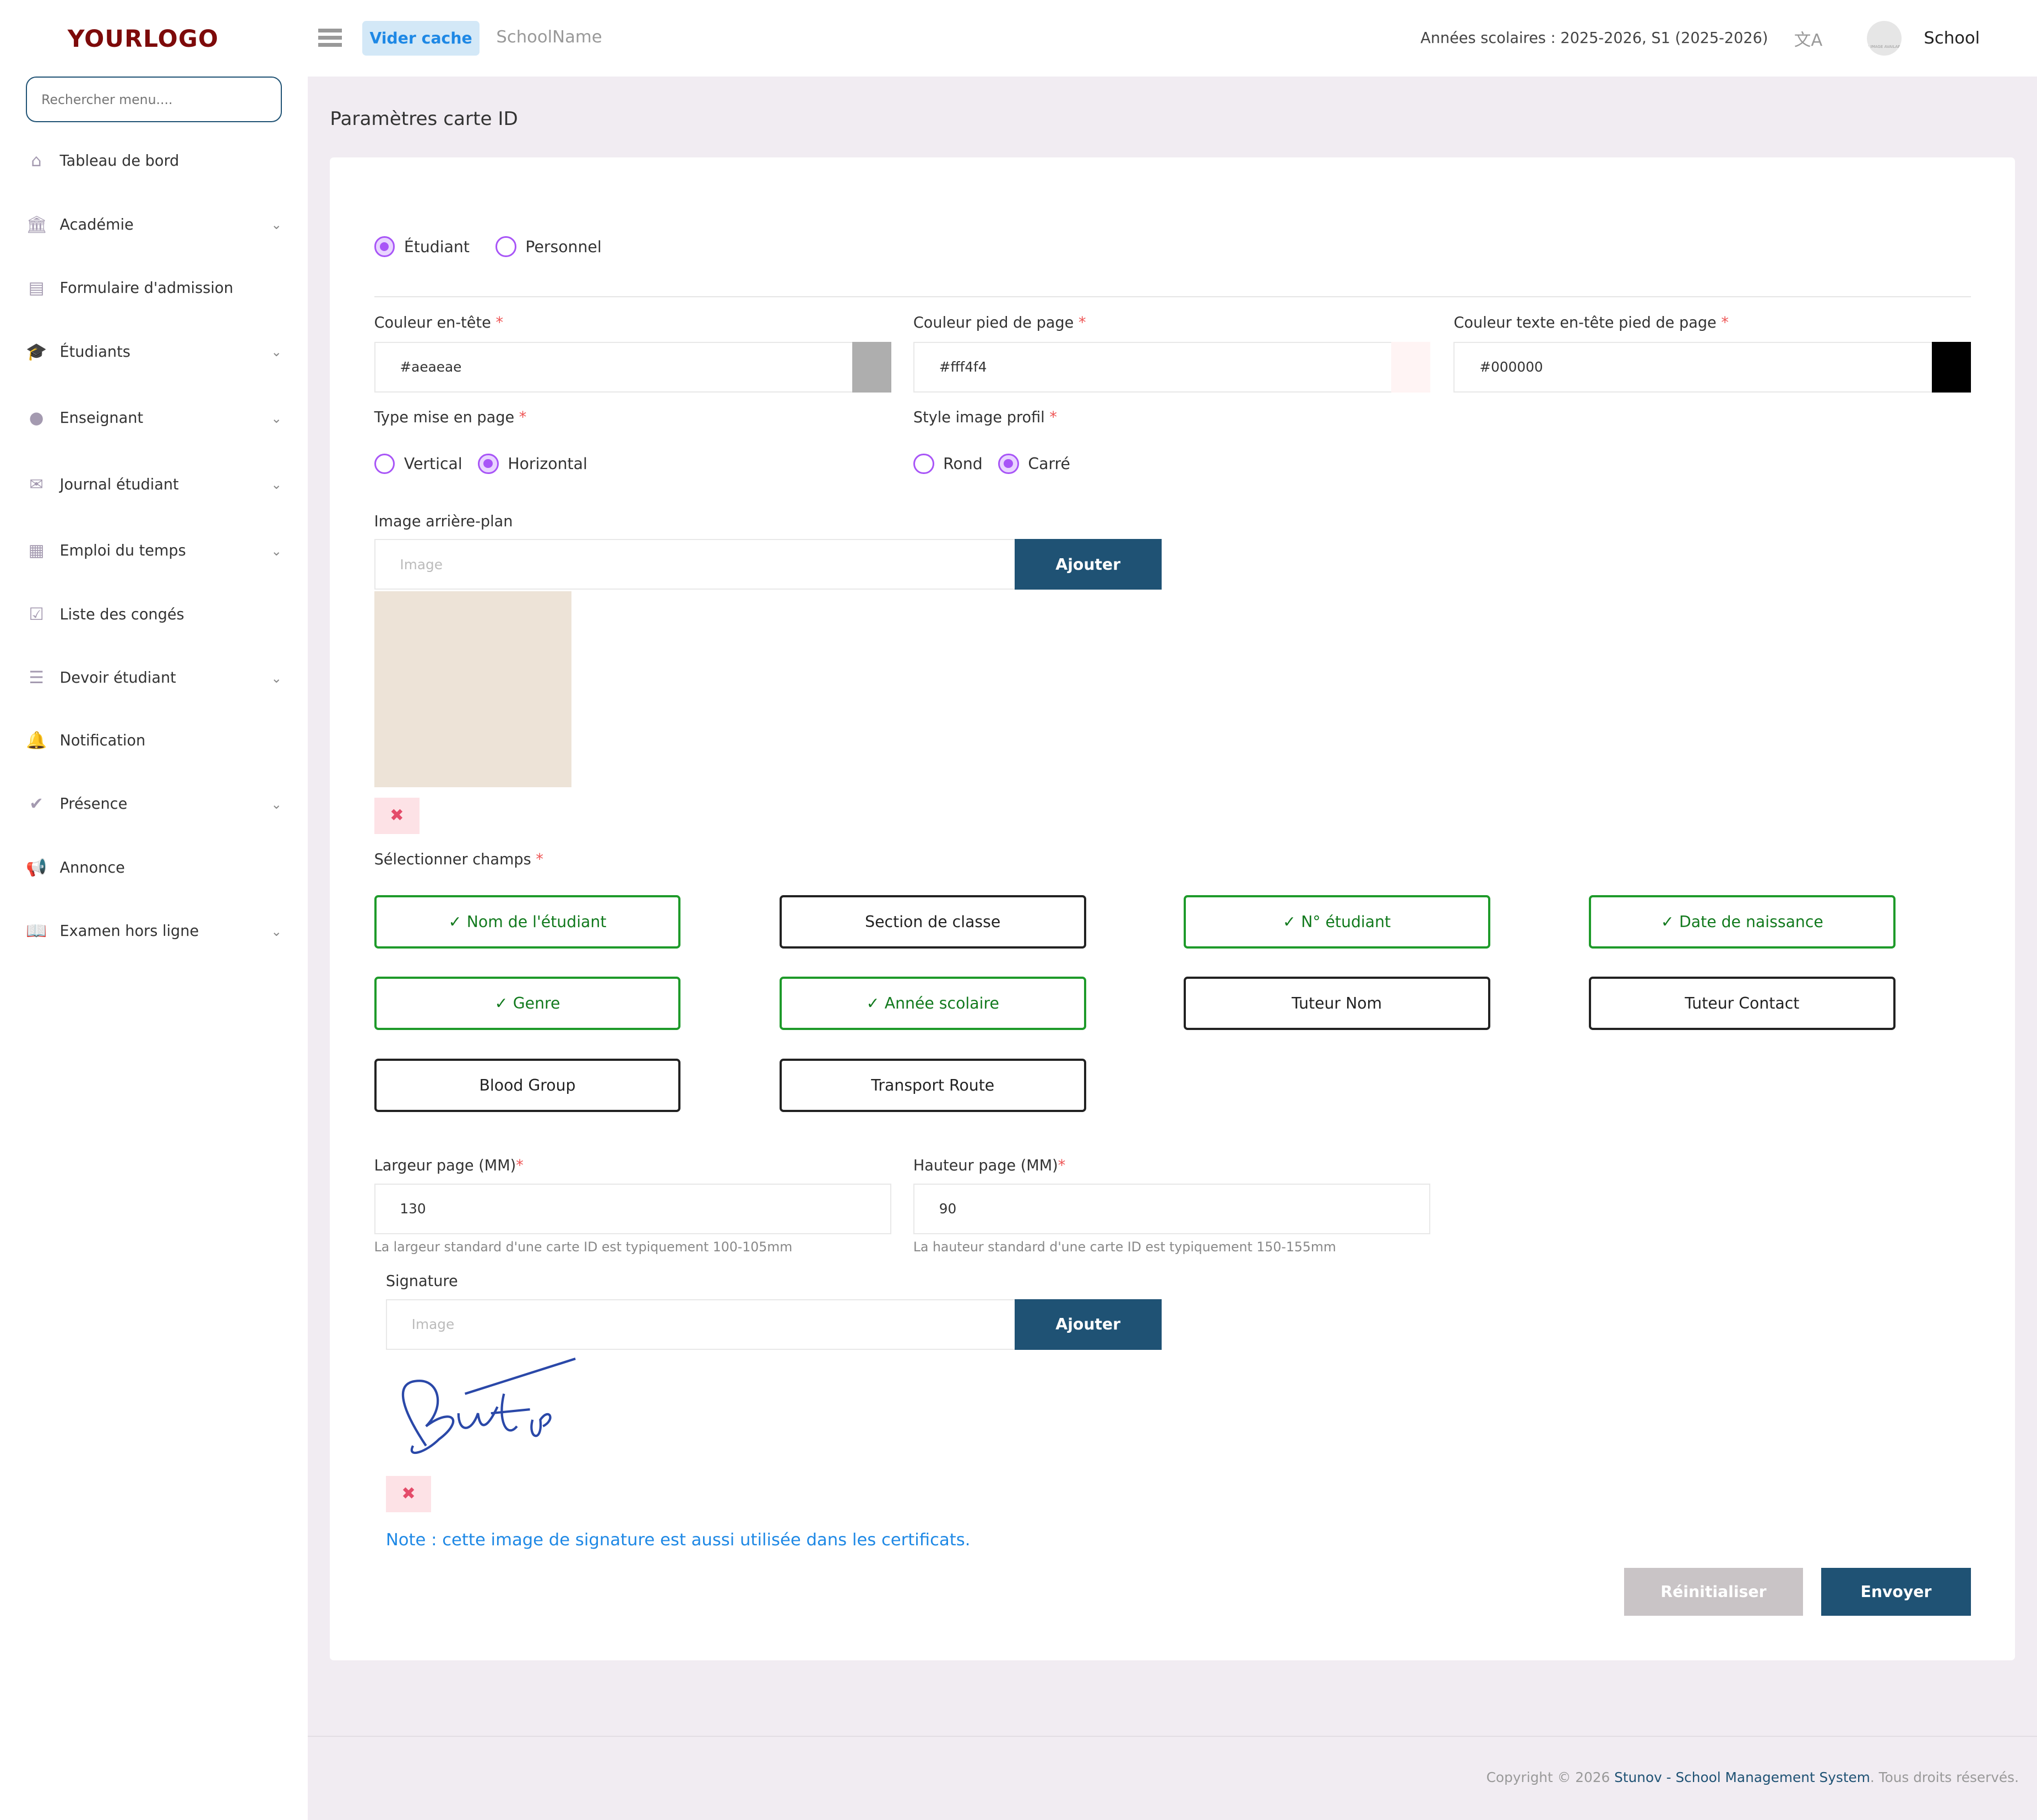 The height and width of the screenshot is (1820, 2037). I want to click on field-toggle: Blood Group, so click(527, 1085).